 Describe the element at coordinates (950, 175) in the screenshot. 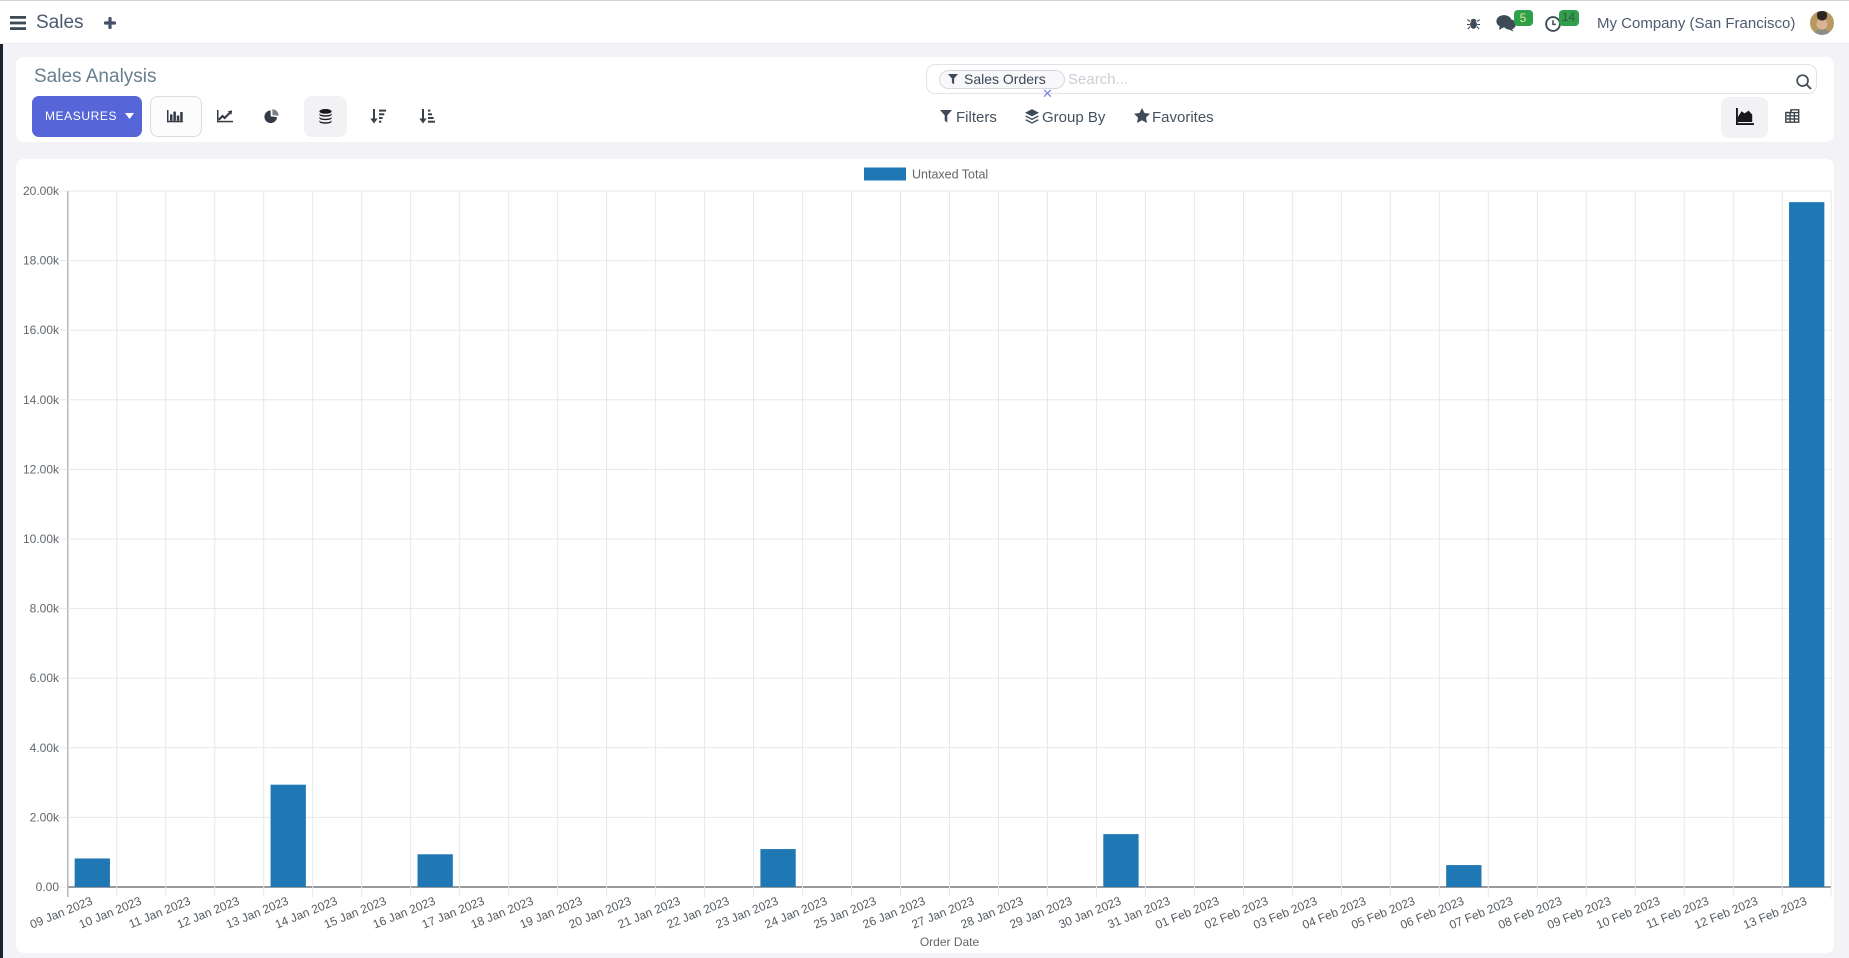

I see `svg-text: Untaxed Total` at that location.